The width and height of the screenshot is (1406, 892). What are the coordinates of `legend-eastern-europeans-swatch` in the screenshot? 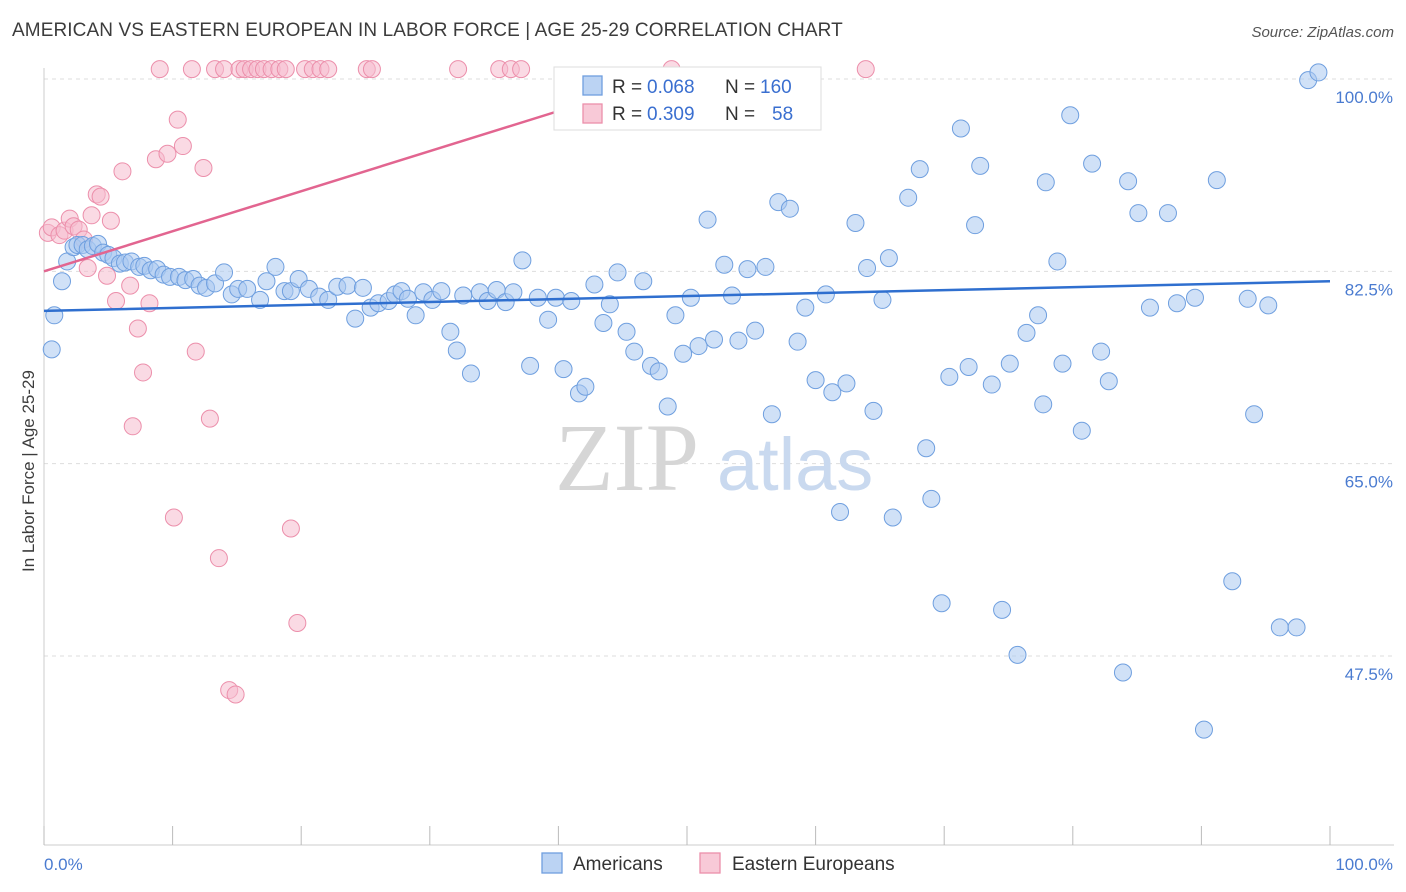 It's located at (710, 863).